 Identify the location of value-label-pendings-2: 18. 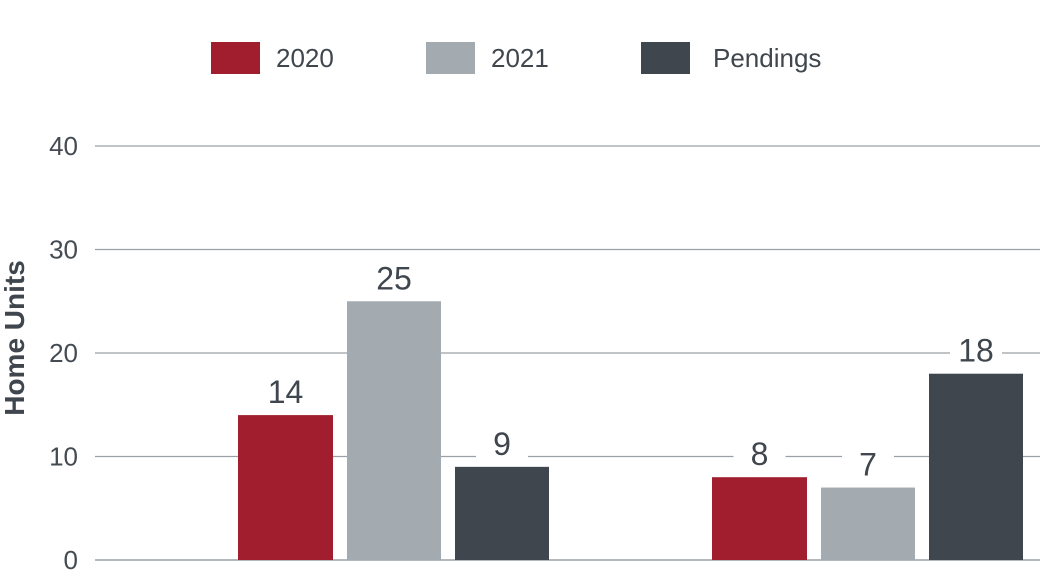
(976, 351).